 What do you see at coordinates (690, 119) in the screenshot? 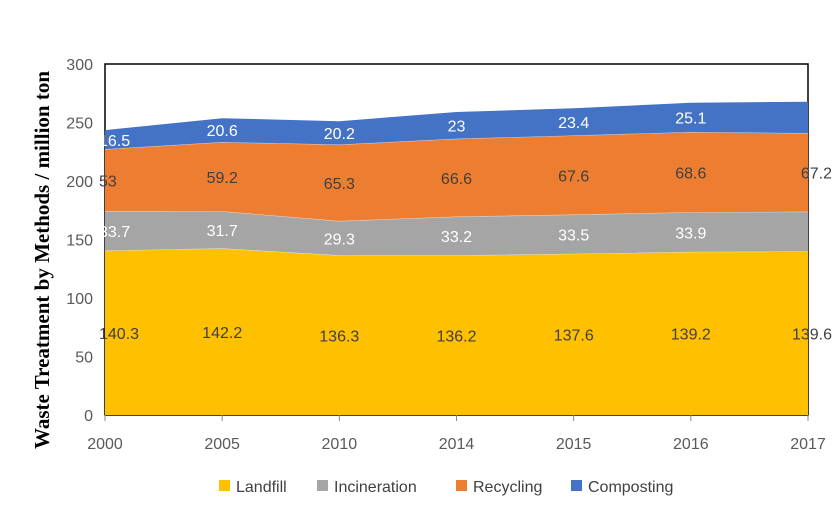
I see `data-label-composting-2016: 25.1` at bounding box center [690, 119].